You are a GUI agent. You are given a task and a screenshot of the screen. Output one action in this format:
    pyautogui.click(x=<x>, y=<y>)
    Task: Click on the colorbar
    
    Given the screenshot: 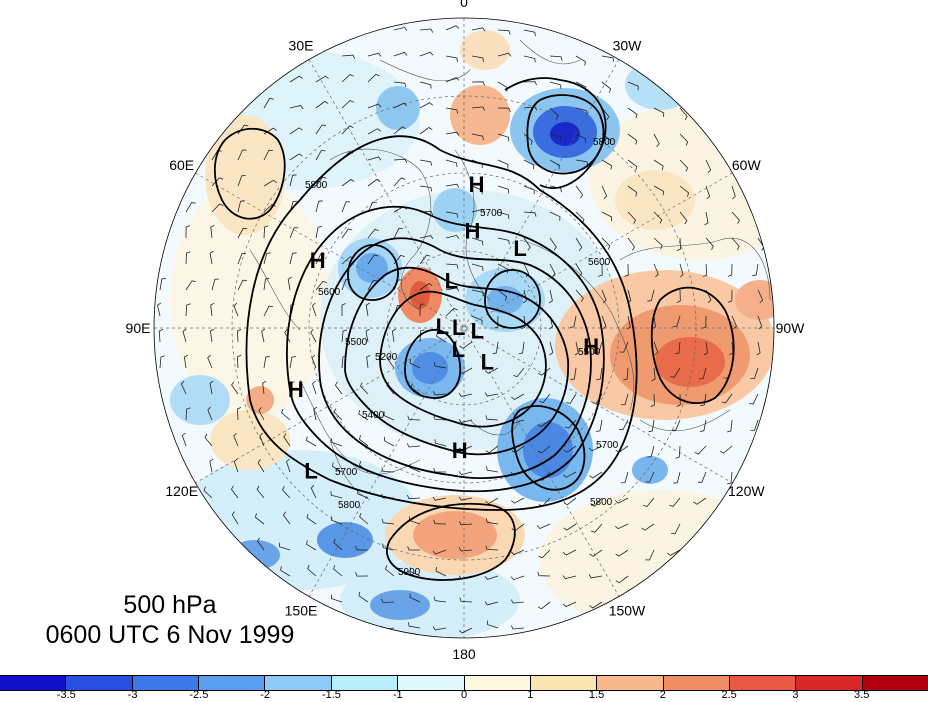 What is the action you would take?
    pyautogui.click(x=464, y=683)
    